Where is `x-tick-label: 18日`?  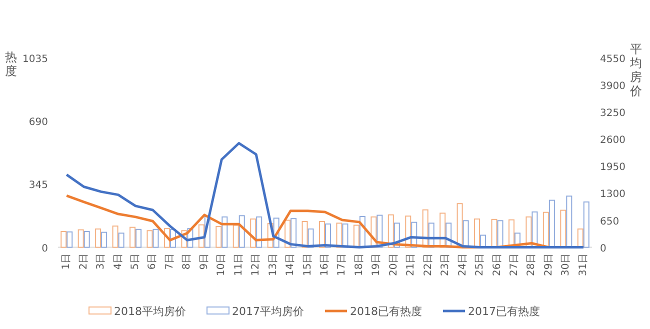
x-tick-label: 18日 is located at coordinates (359, 264).